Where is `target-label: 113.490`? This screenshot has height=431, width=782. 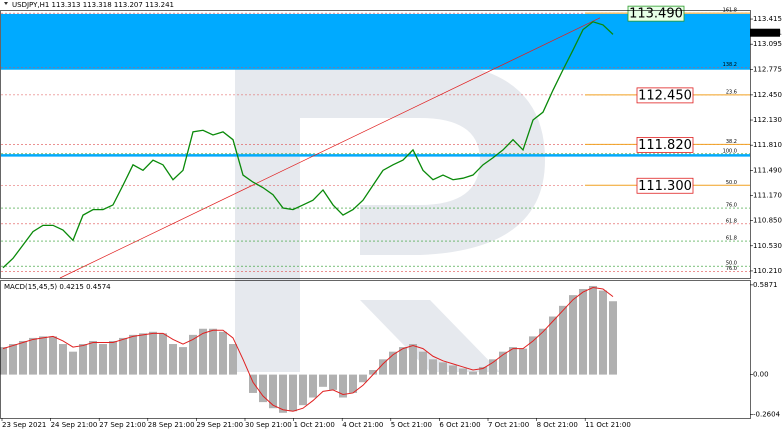 target-label: 113.490 is located at coordinates (656, 14).